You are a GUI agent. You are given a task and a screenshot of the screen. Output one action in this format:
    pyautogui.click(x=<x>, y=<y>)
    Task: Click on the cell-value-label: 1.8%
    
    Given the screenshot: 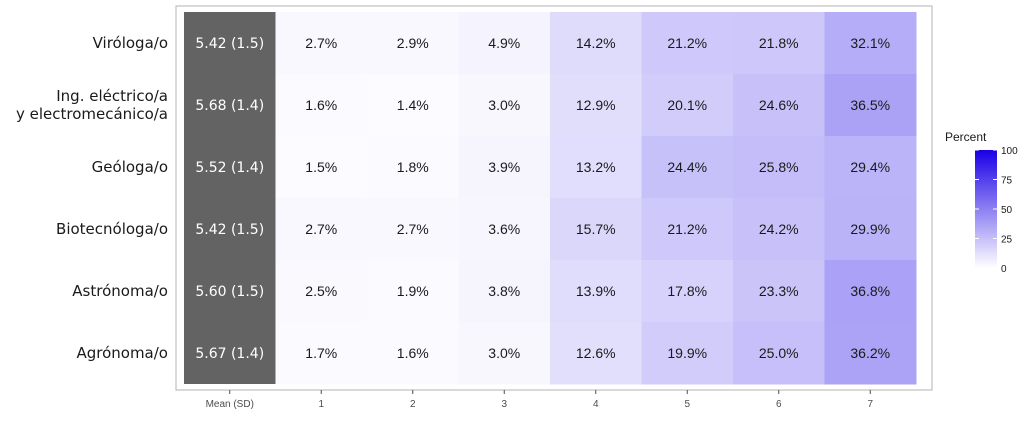 What is the action you would take?
    pyautogui.click(x=413, y=167)
    